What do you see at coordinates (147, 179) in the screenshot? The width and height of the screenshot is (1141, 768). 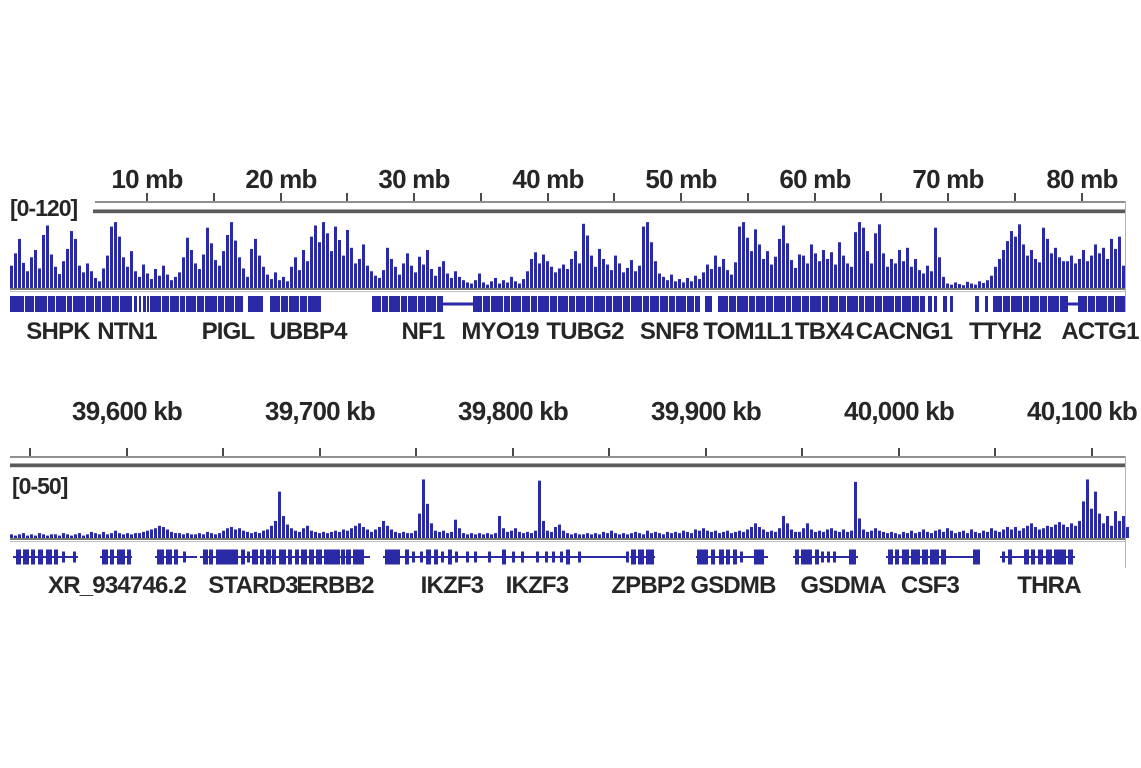 I see `ruler-tick-label: 10 mb` at bounding box center [147, 179].